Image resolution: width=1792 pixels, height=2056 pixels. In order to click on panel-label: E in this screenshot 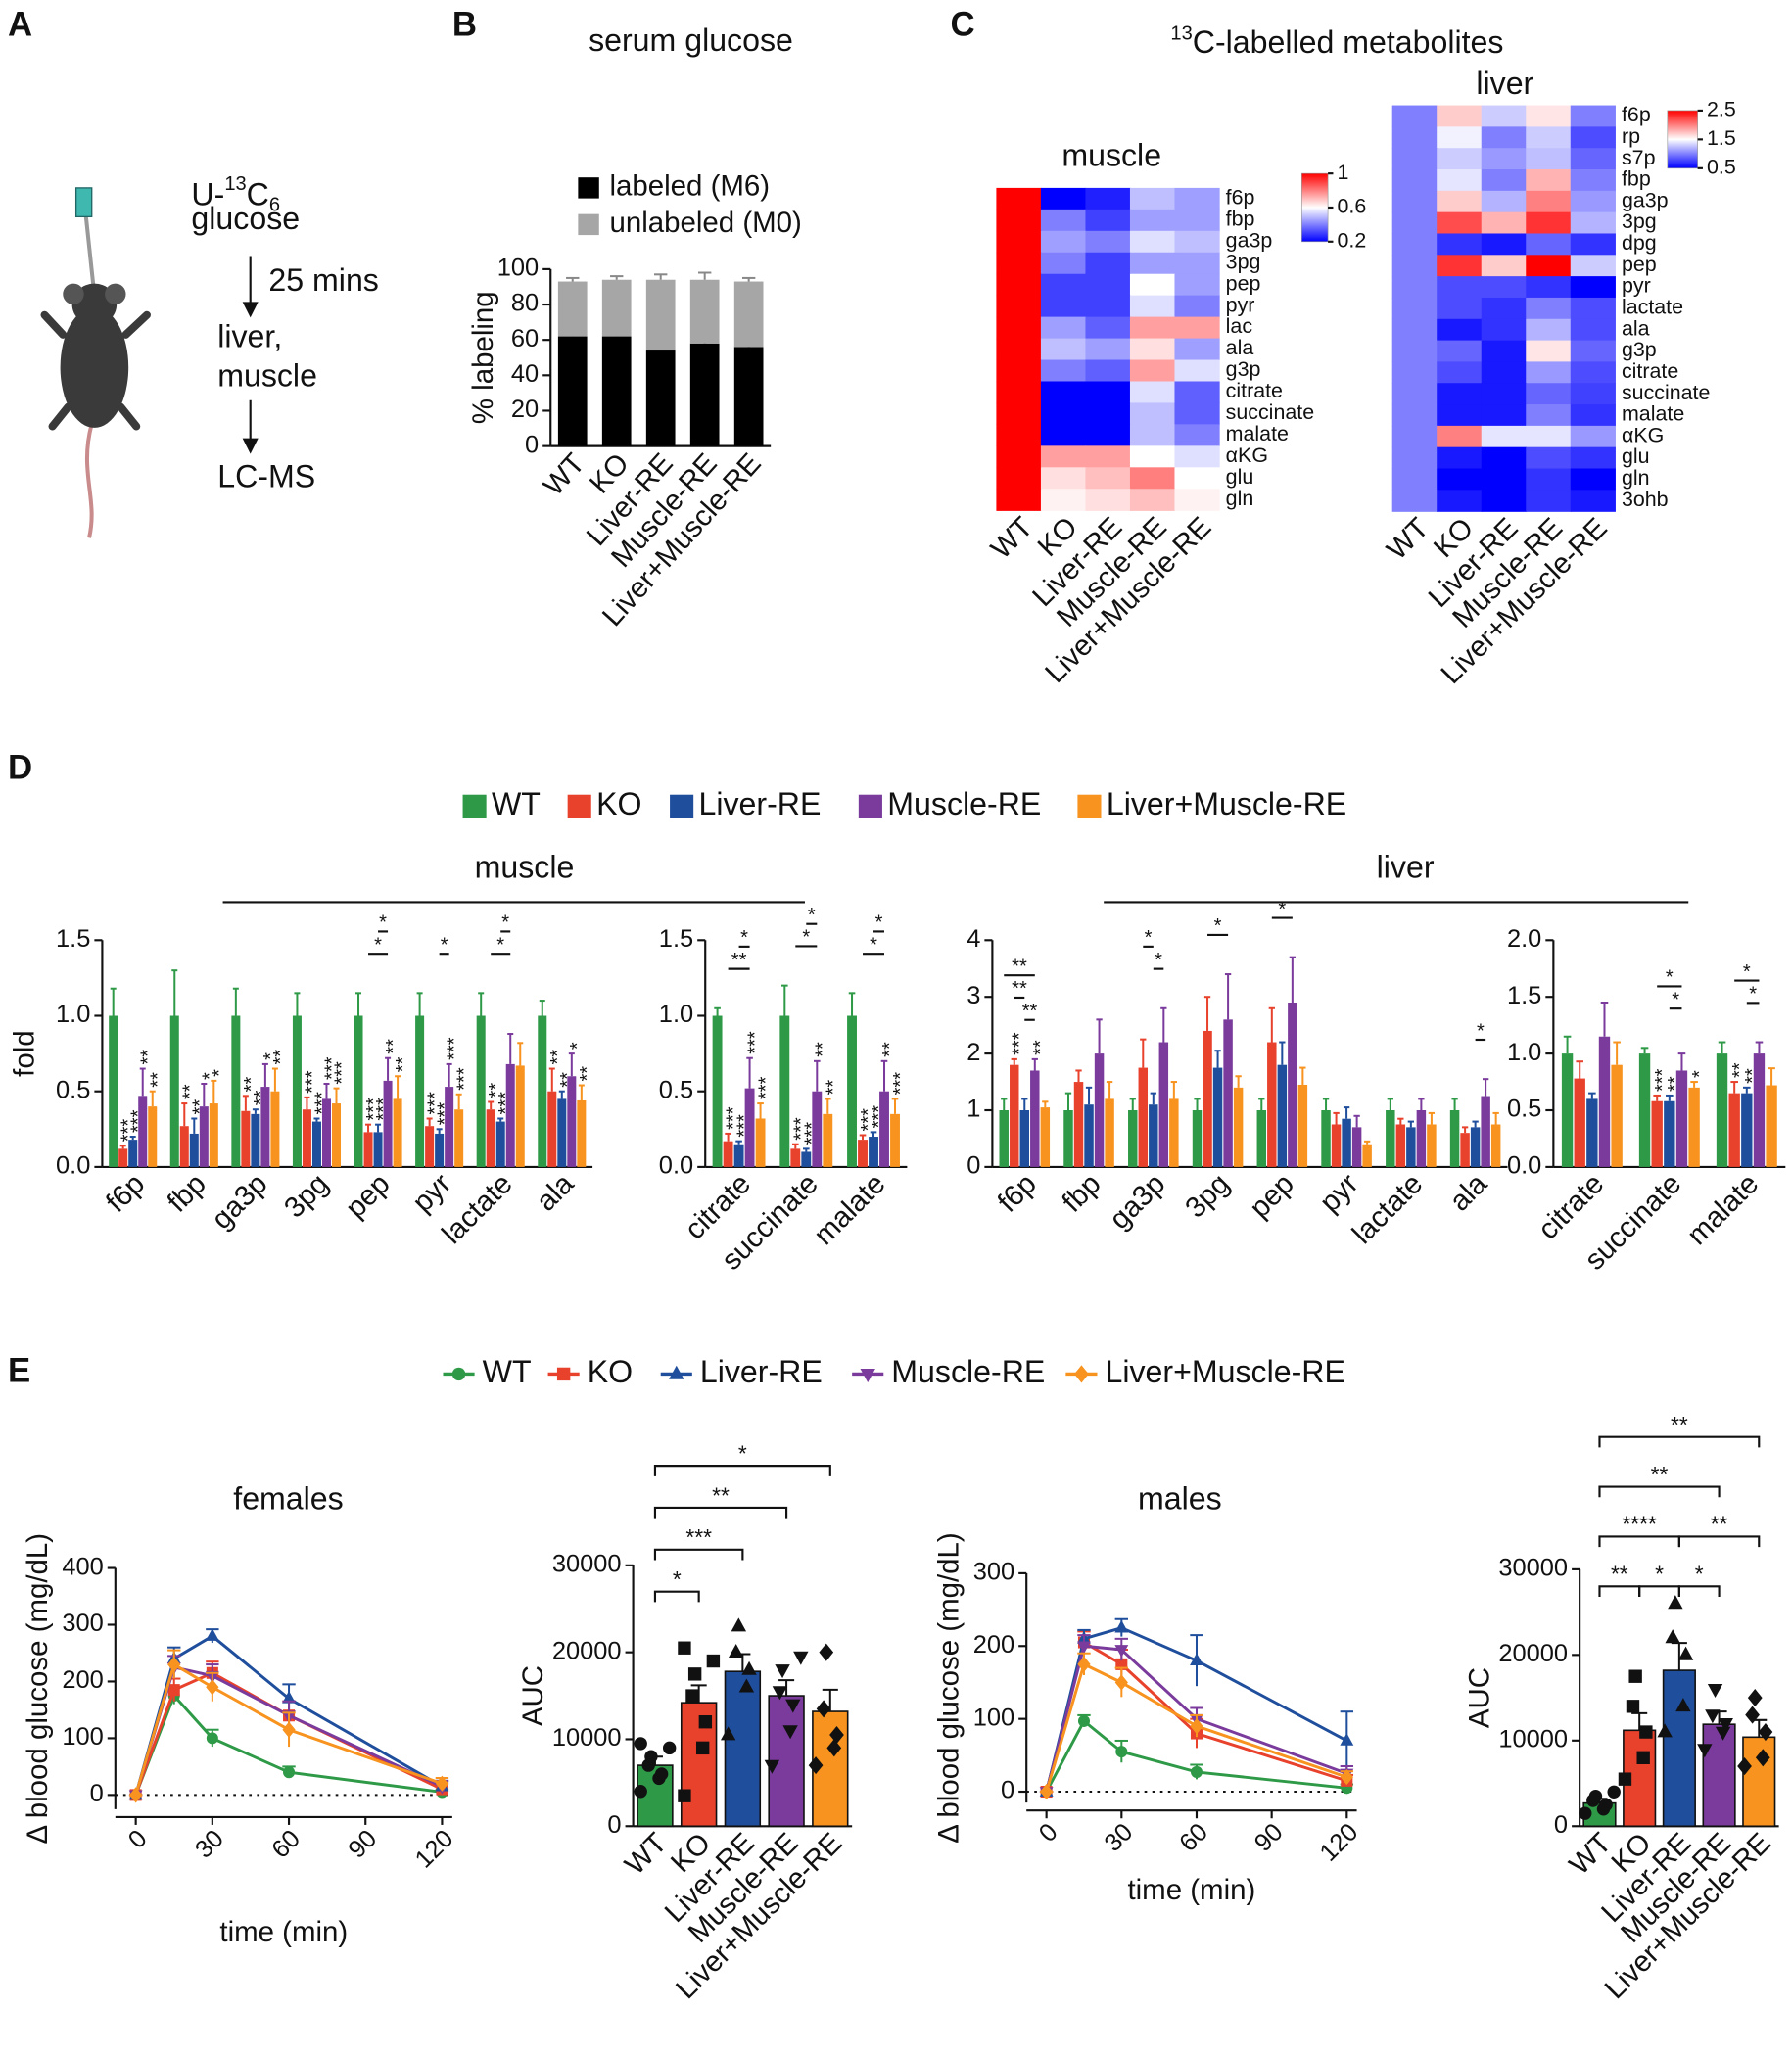, I will do `click(19, 1370)`.